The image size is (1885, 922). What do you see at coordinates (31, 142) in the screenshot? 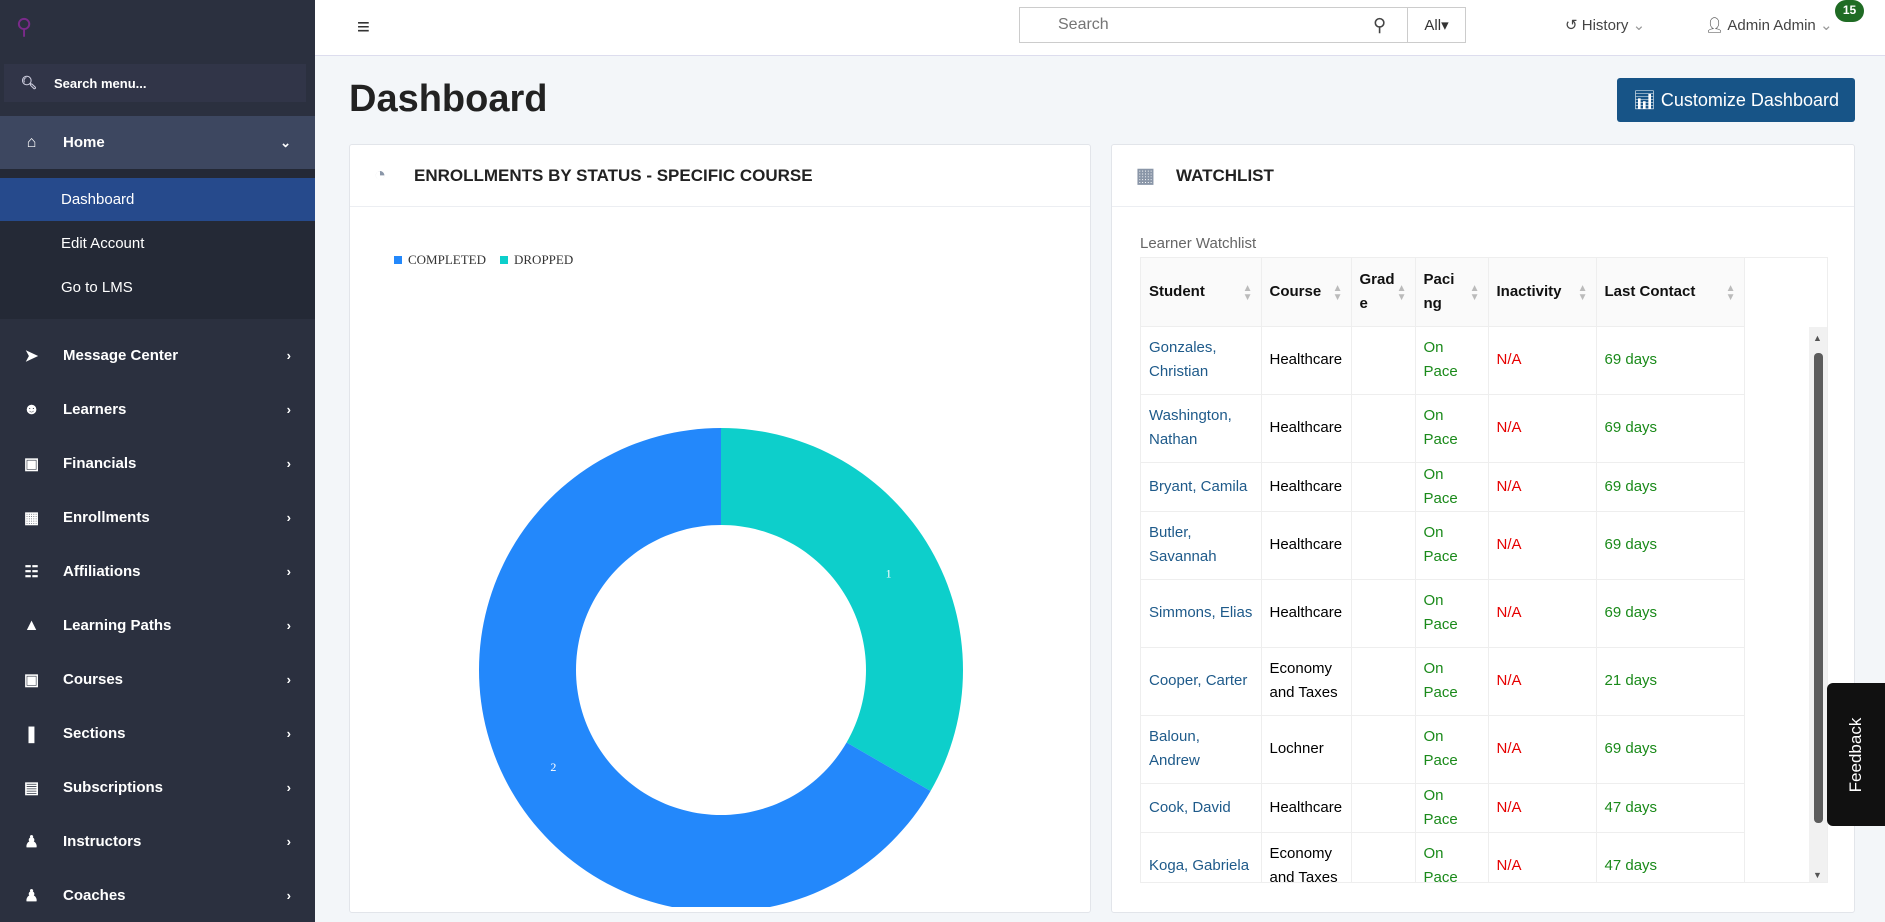
I see `home-icon: ⌂` at bounding box center [31, 142].